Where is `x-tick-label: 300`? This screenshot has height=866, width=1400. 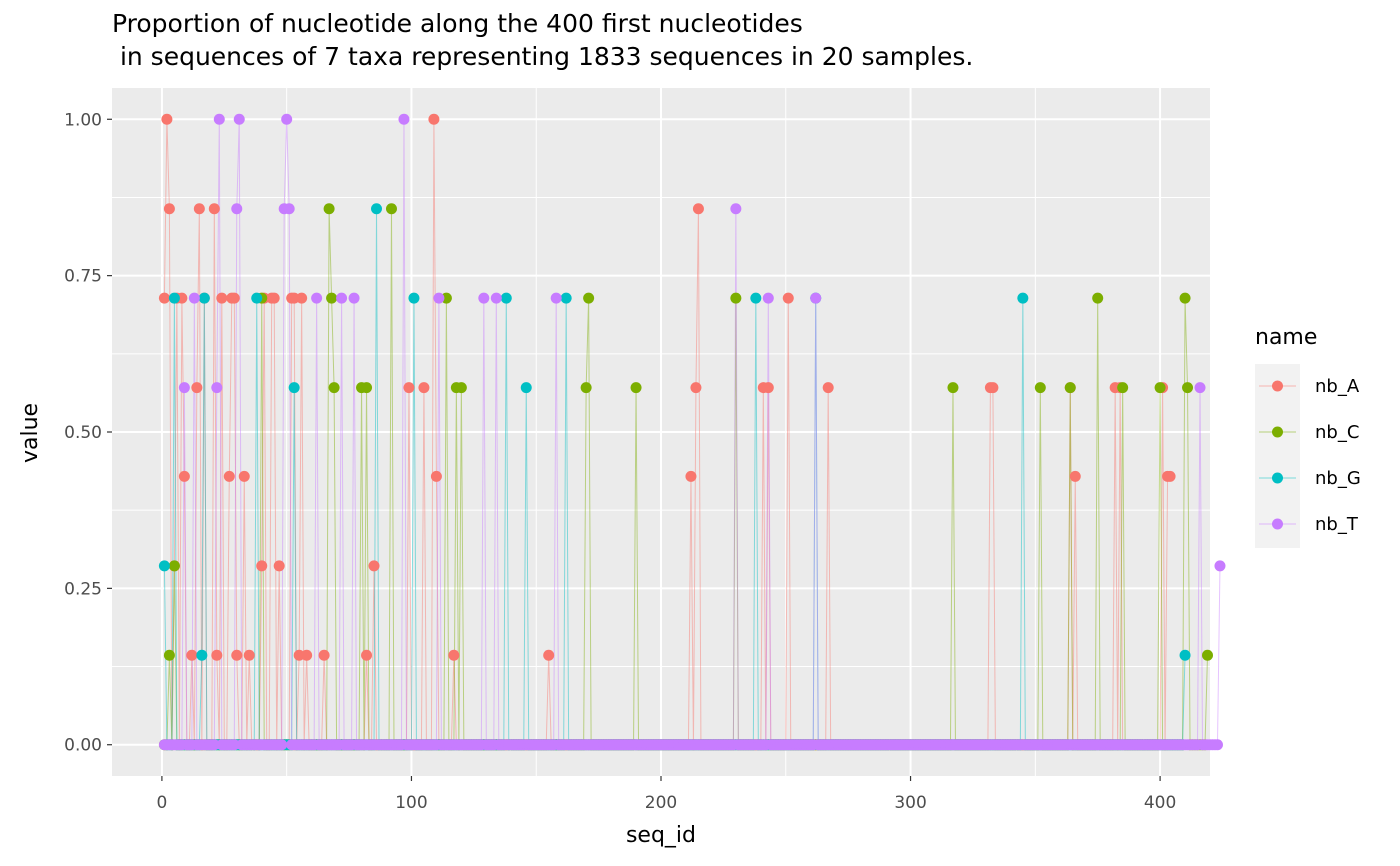 x-tick-label: 300 is located at coordinates (910, 803).